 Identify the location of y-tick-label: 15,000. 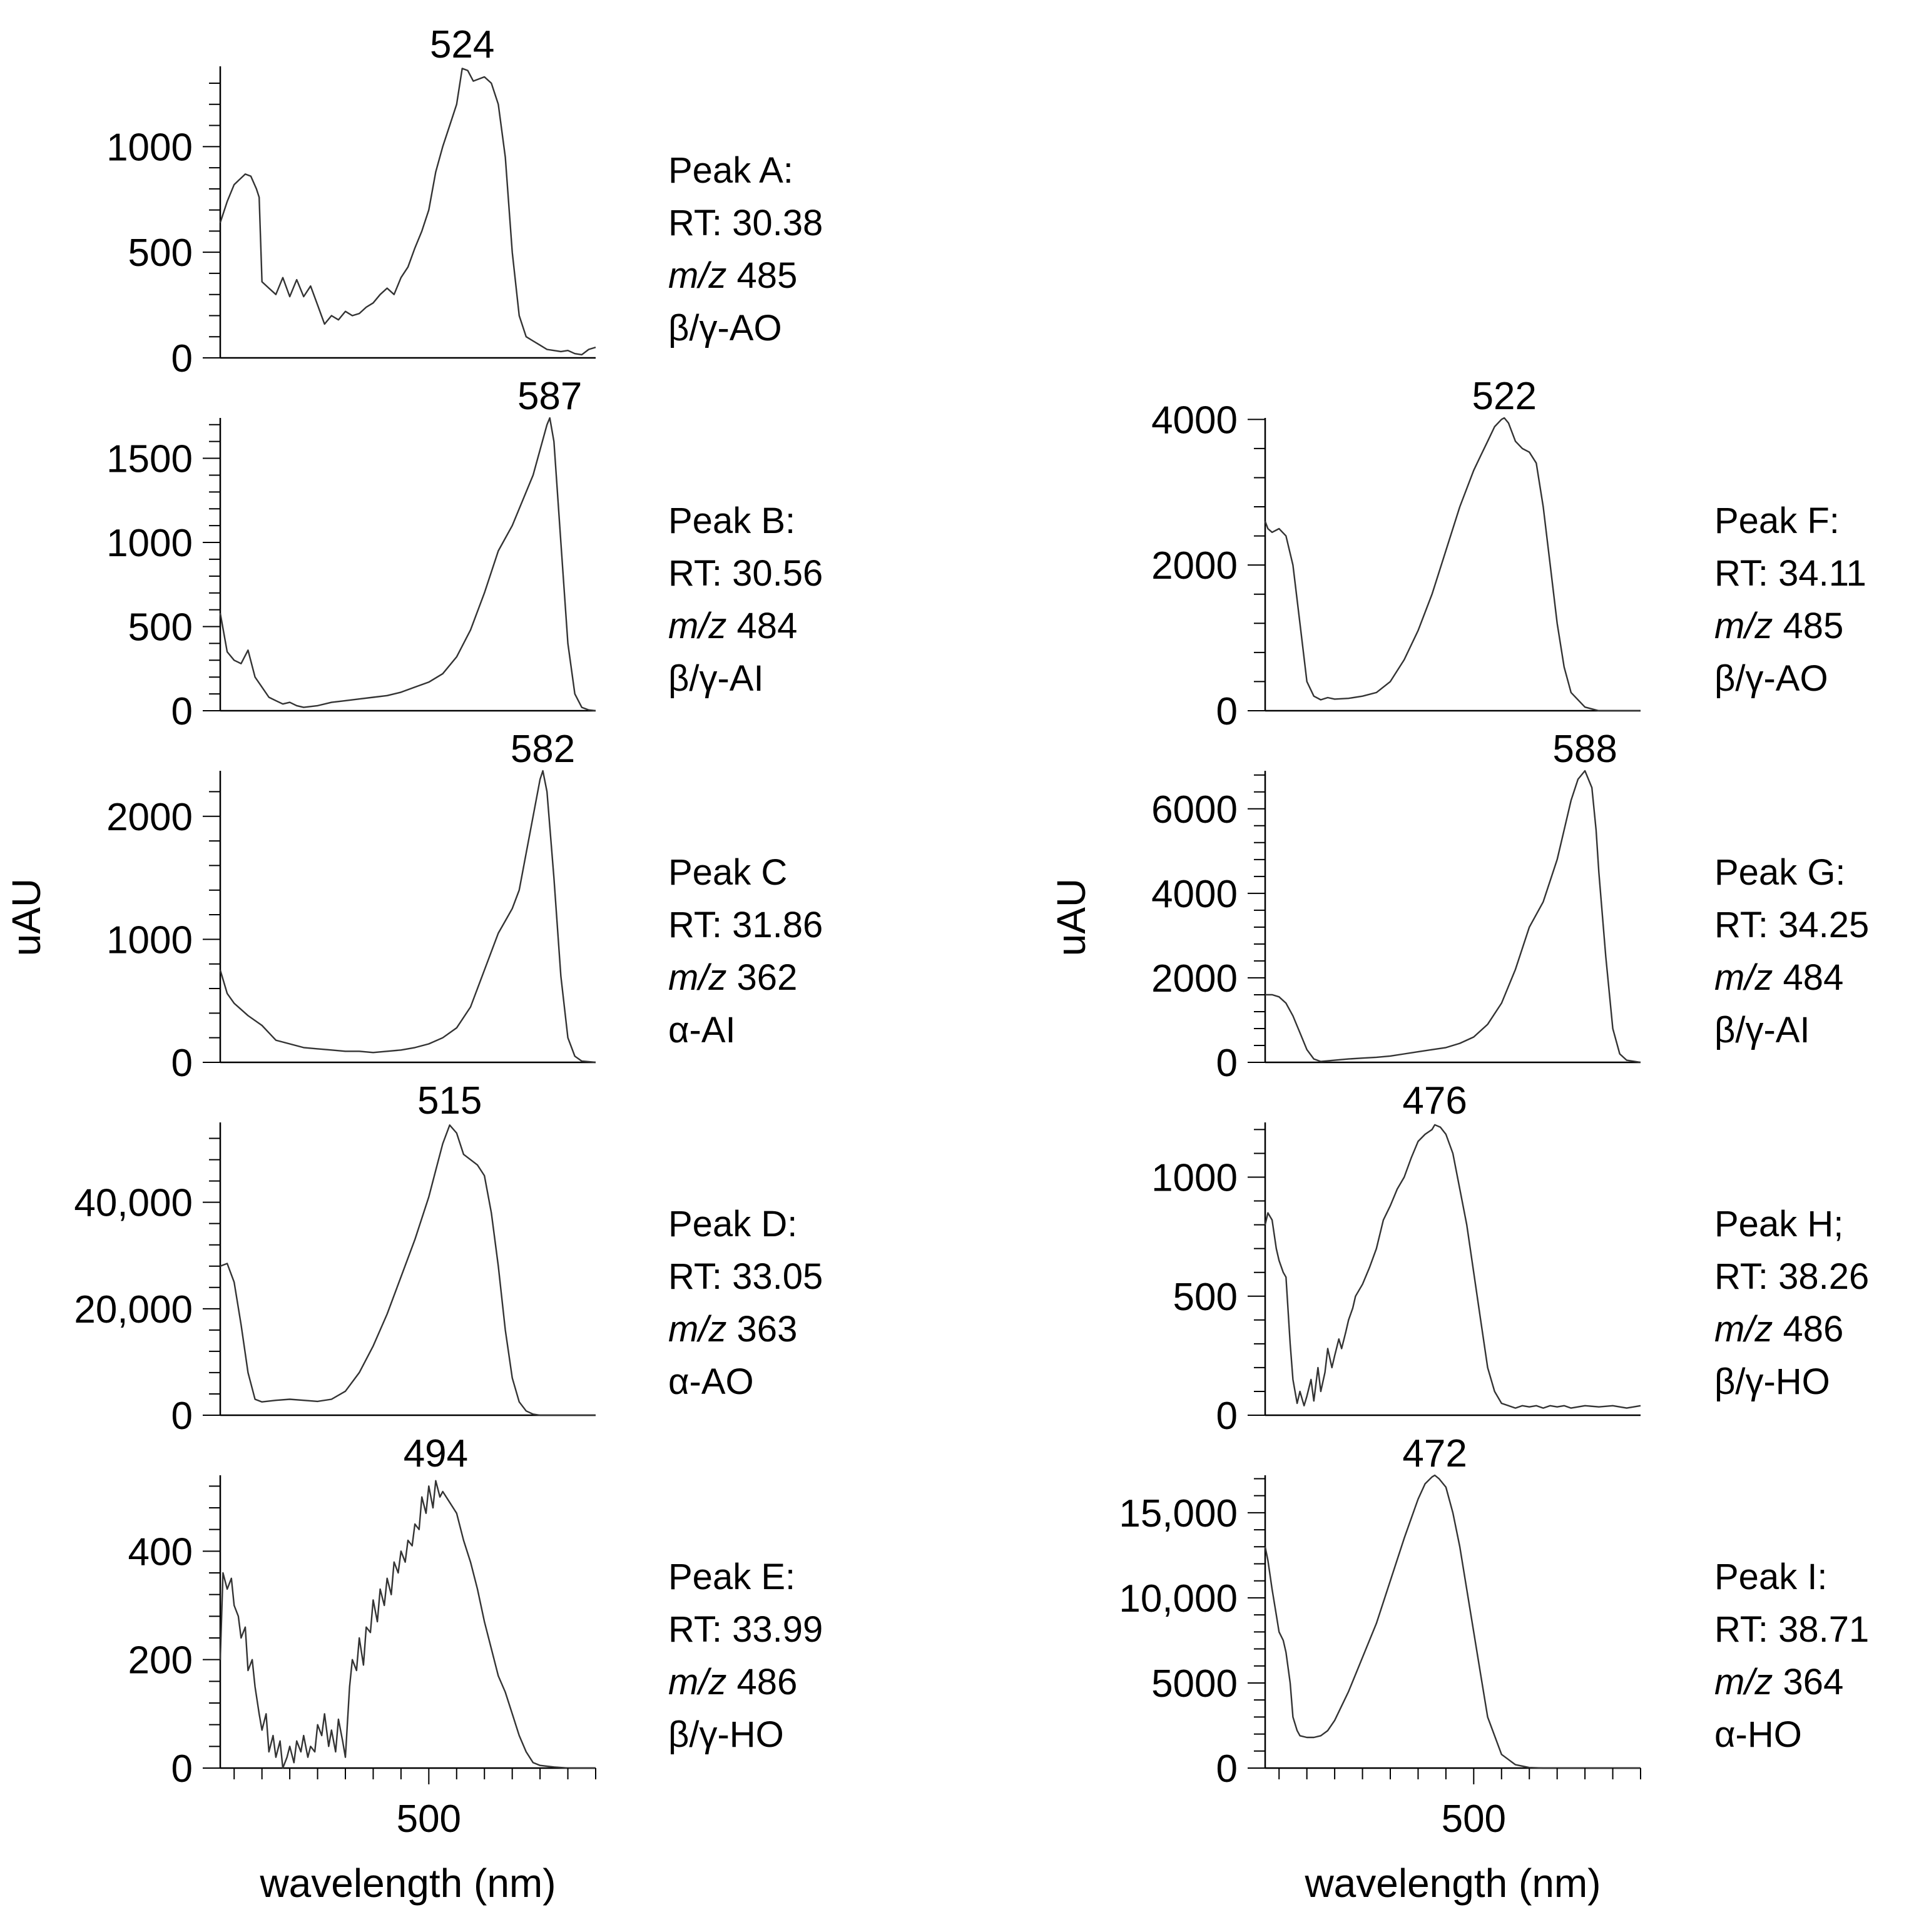
(1178, 1513).